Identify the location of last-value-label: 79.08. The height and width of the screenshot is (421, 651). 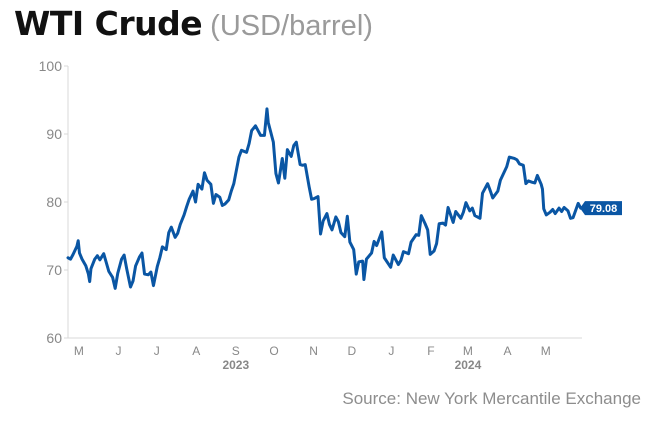
(604, 209).